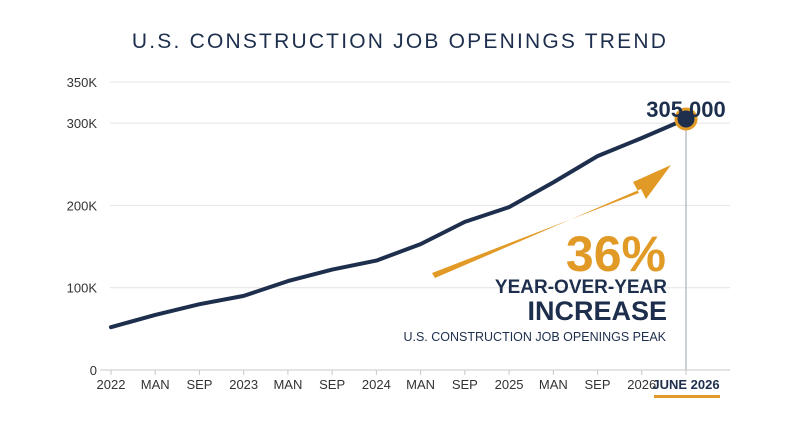 This screenshot has width=800, height=447. Describe the element at coordinates (82, 288) in the screenshot. I see `y-tick-label: 100K` at that location.